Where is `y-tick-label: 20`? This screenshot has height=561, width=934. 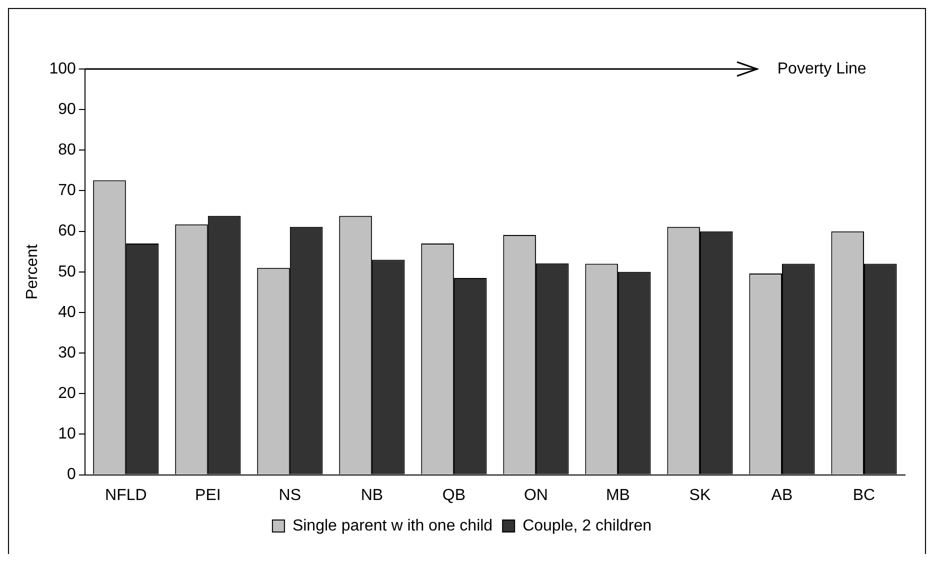 y-tick-label: 20 is located at coordinates (67, 393).